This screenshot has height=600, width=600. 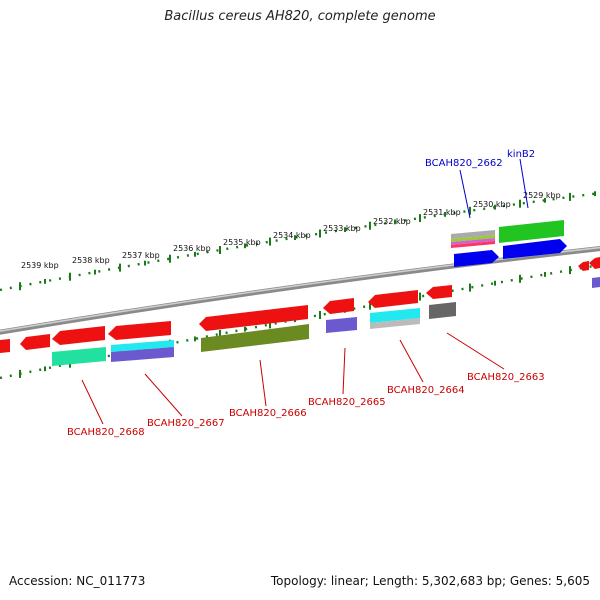 I want to click on gene-label-2668: BCAH820_2668, so click(x=106, y=432).